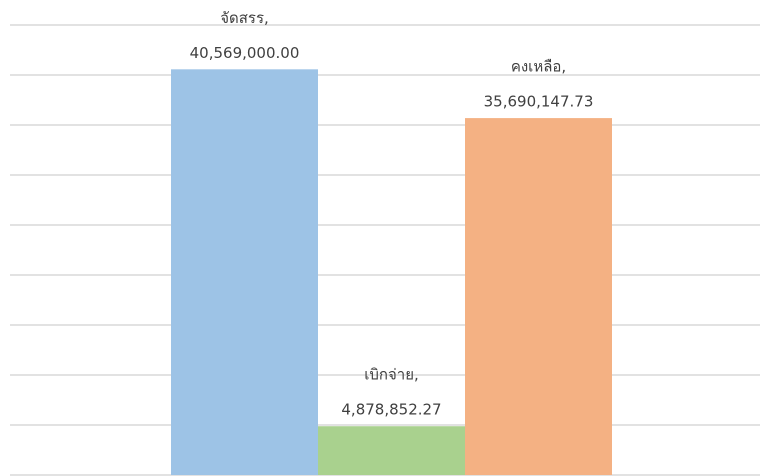  What do you see at coordinates (391, 375) in the screenshot?
I see `data-label-category: เบิกจ่าย,` at bounding box center [391, 375].